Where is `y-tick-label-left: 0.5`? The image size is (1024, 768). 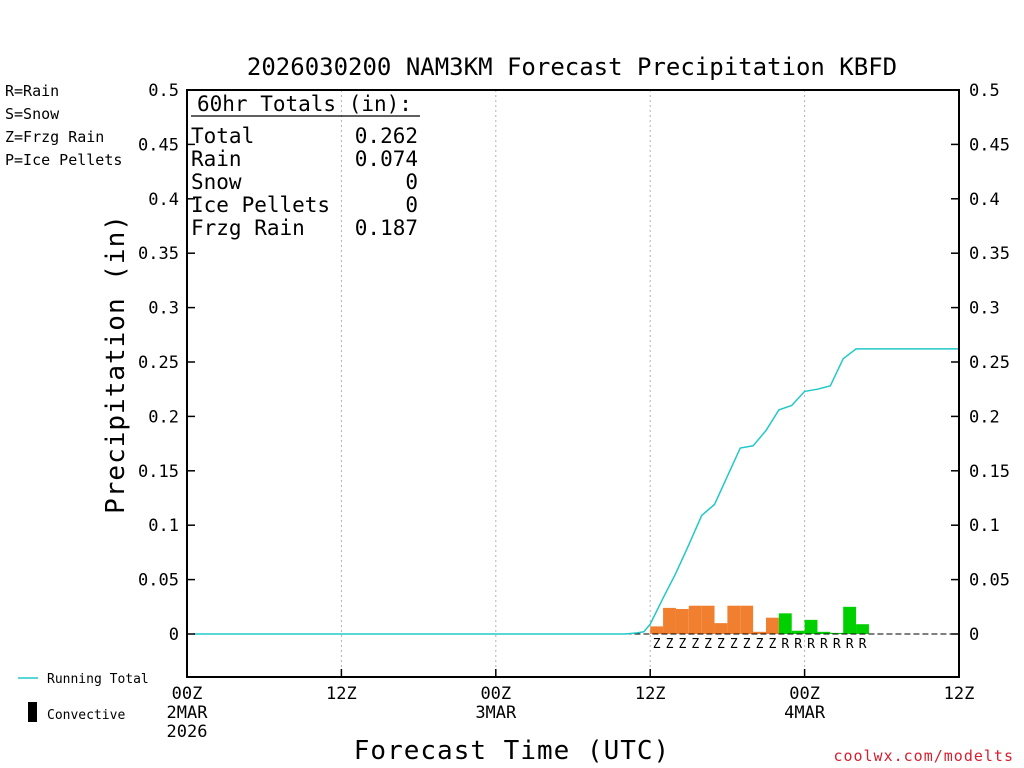 y-tick-label-left: 0.5 is located at coordinates (163, 91).